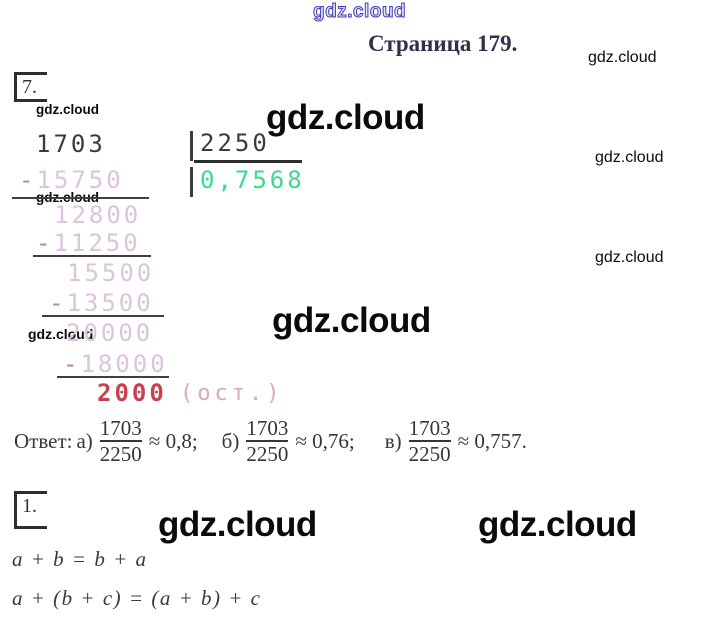  I want to click on watermark-outline: gdz.cloud, so click(359, 12).